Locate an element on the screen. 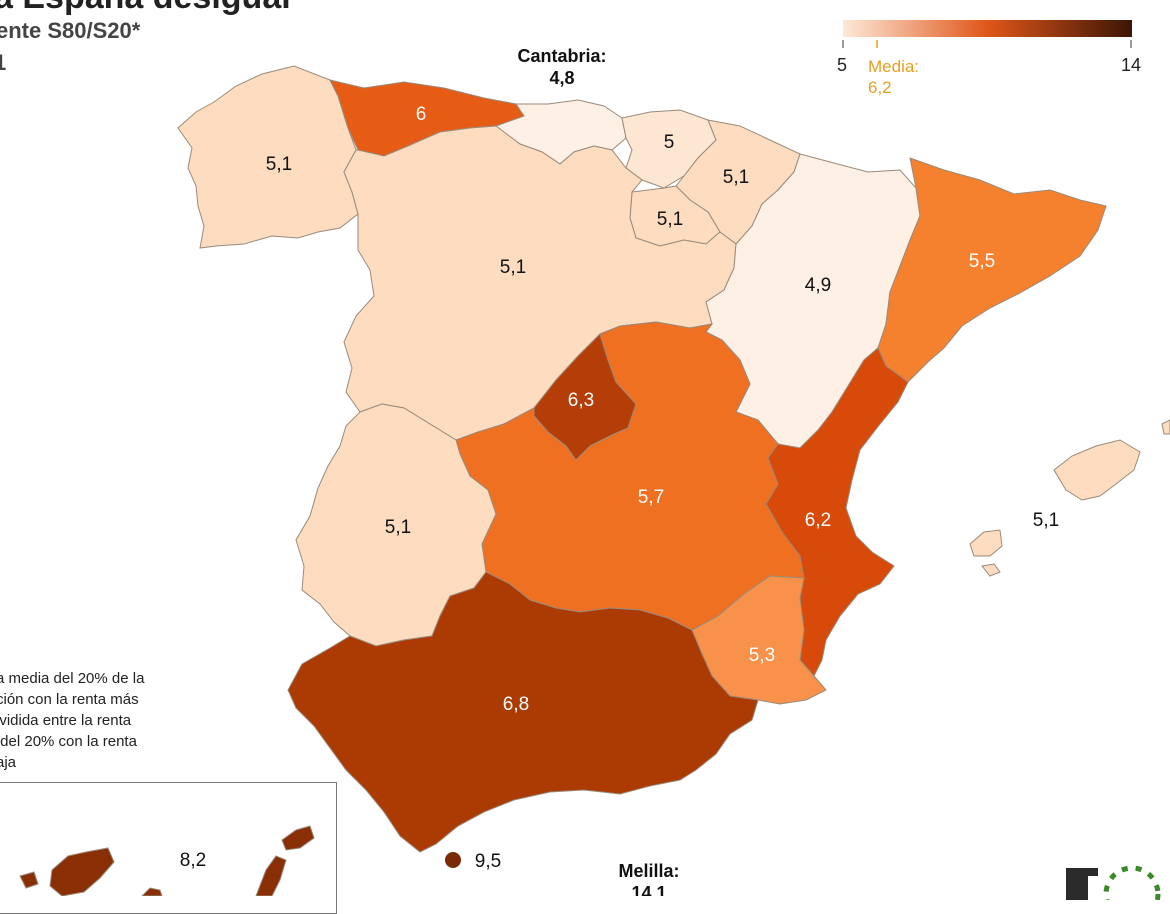 Image resolution: width=1170 pixels, height=914 pixels. label-castilla-la-mancha: 5,7 is located at coordinates (651, 497).